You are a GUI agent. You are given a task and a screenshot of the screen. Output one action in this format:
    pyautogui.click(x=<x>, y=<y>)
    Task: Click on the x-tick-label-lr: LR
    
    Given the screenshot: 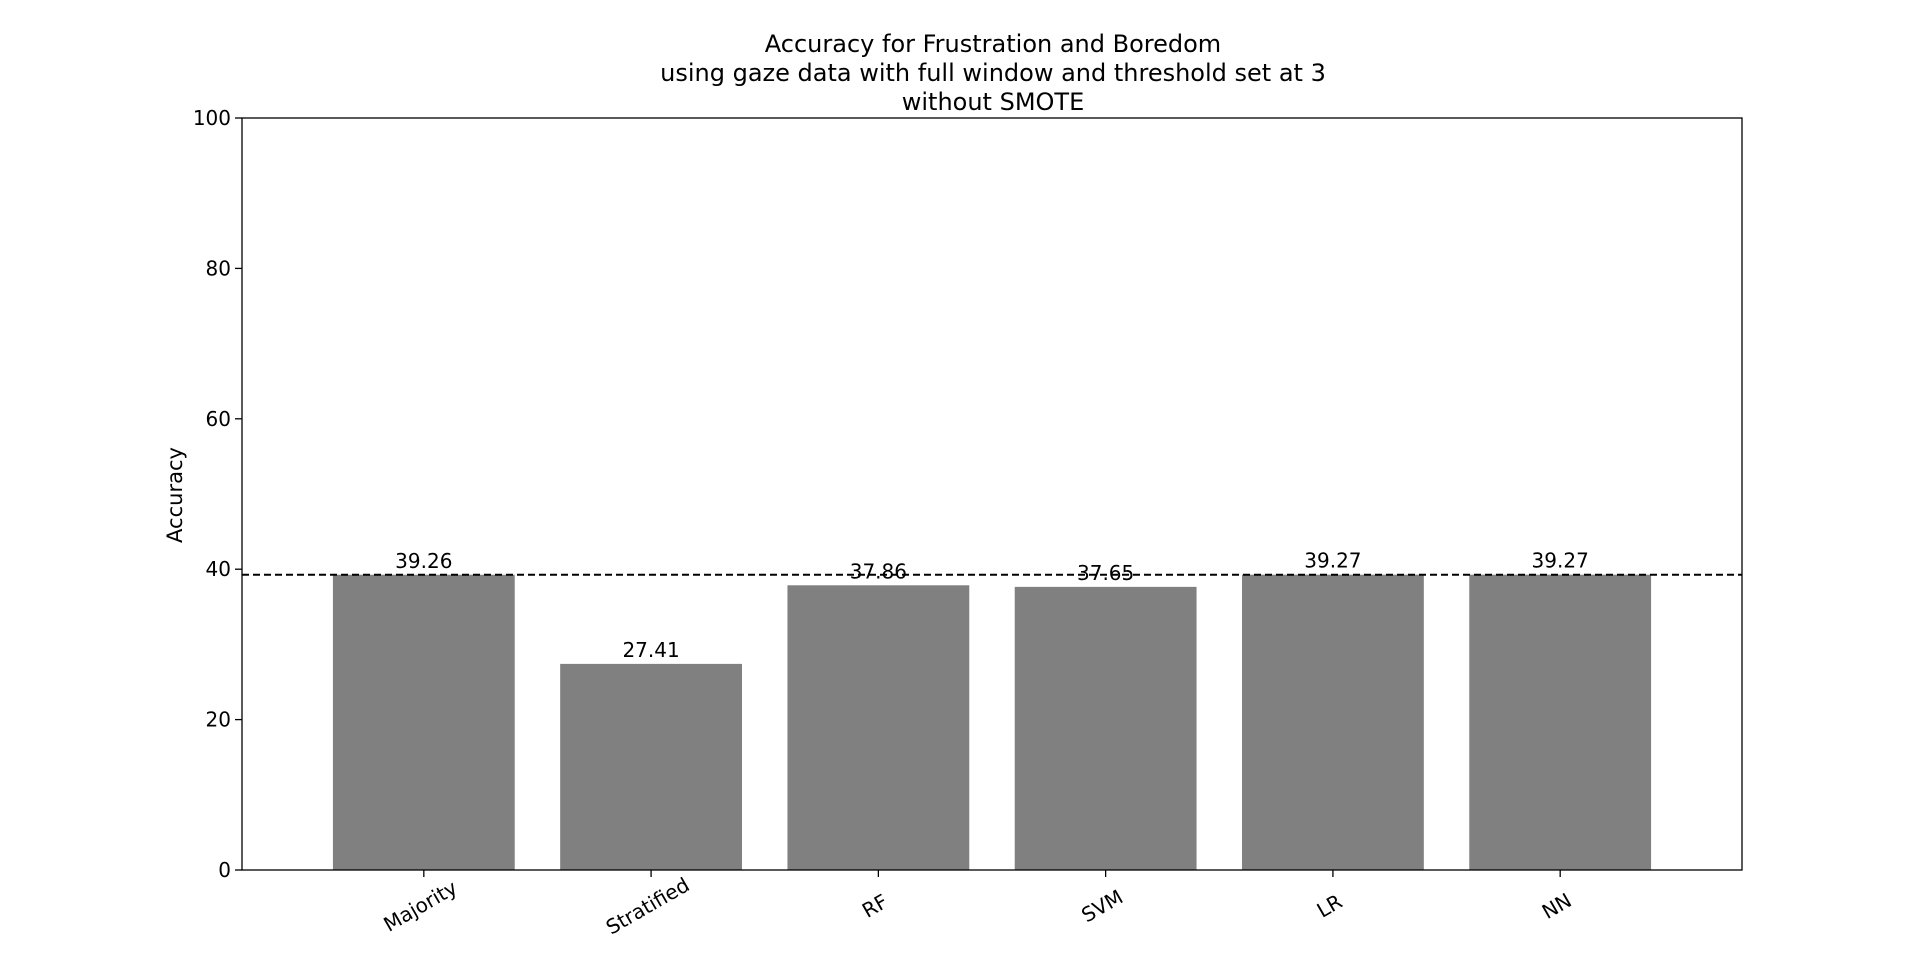 What is the action you would take?
    pyautogui.click(x=1330, y=905)
    